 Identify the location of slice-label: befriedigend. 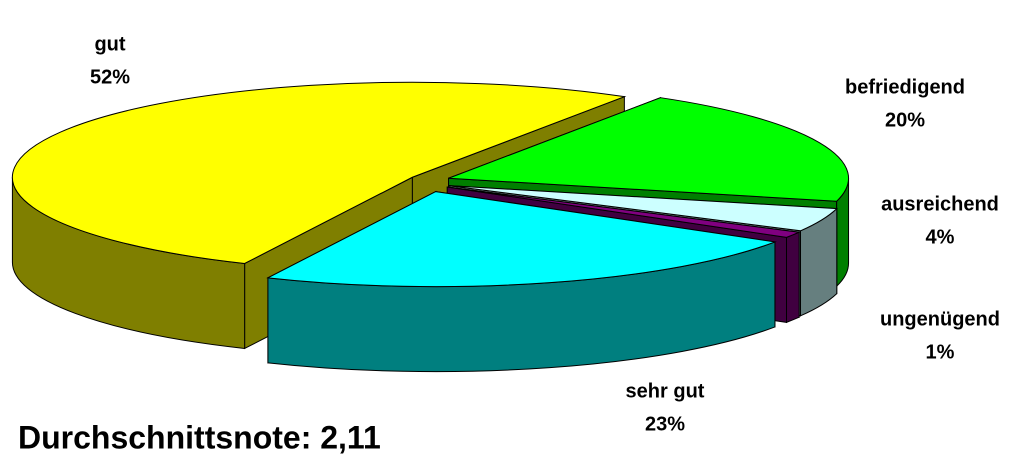
(905, 87).